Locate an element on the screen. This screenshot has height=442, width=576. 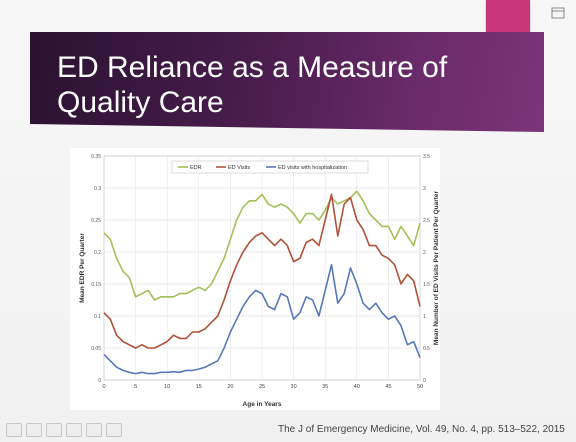
legend-label: EDR is located at coordinates (196, 168).